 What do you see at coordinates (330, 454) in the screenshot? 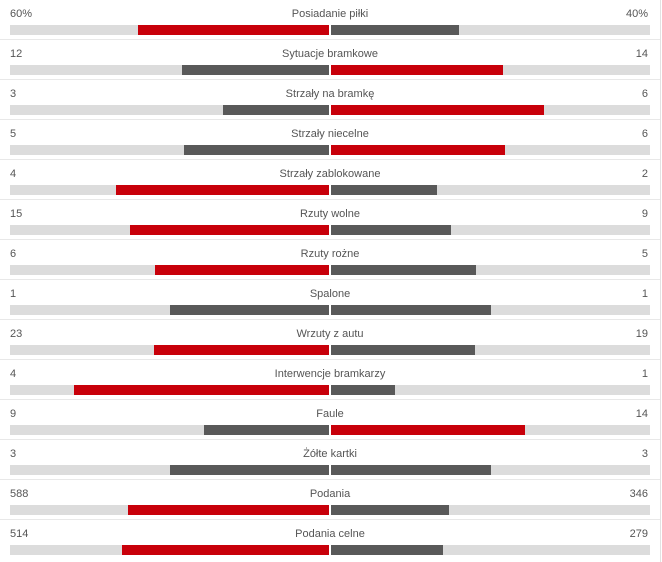
I see `stat-label: Żółte kartki` at bounding box center [330, 454].